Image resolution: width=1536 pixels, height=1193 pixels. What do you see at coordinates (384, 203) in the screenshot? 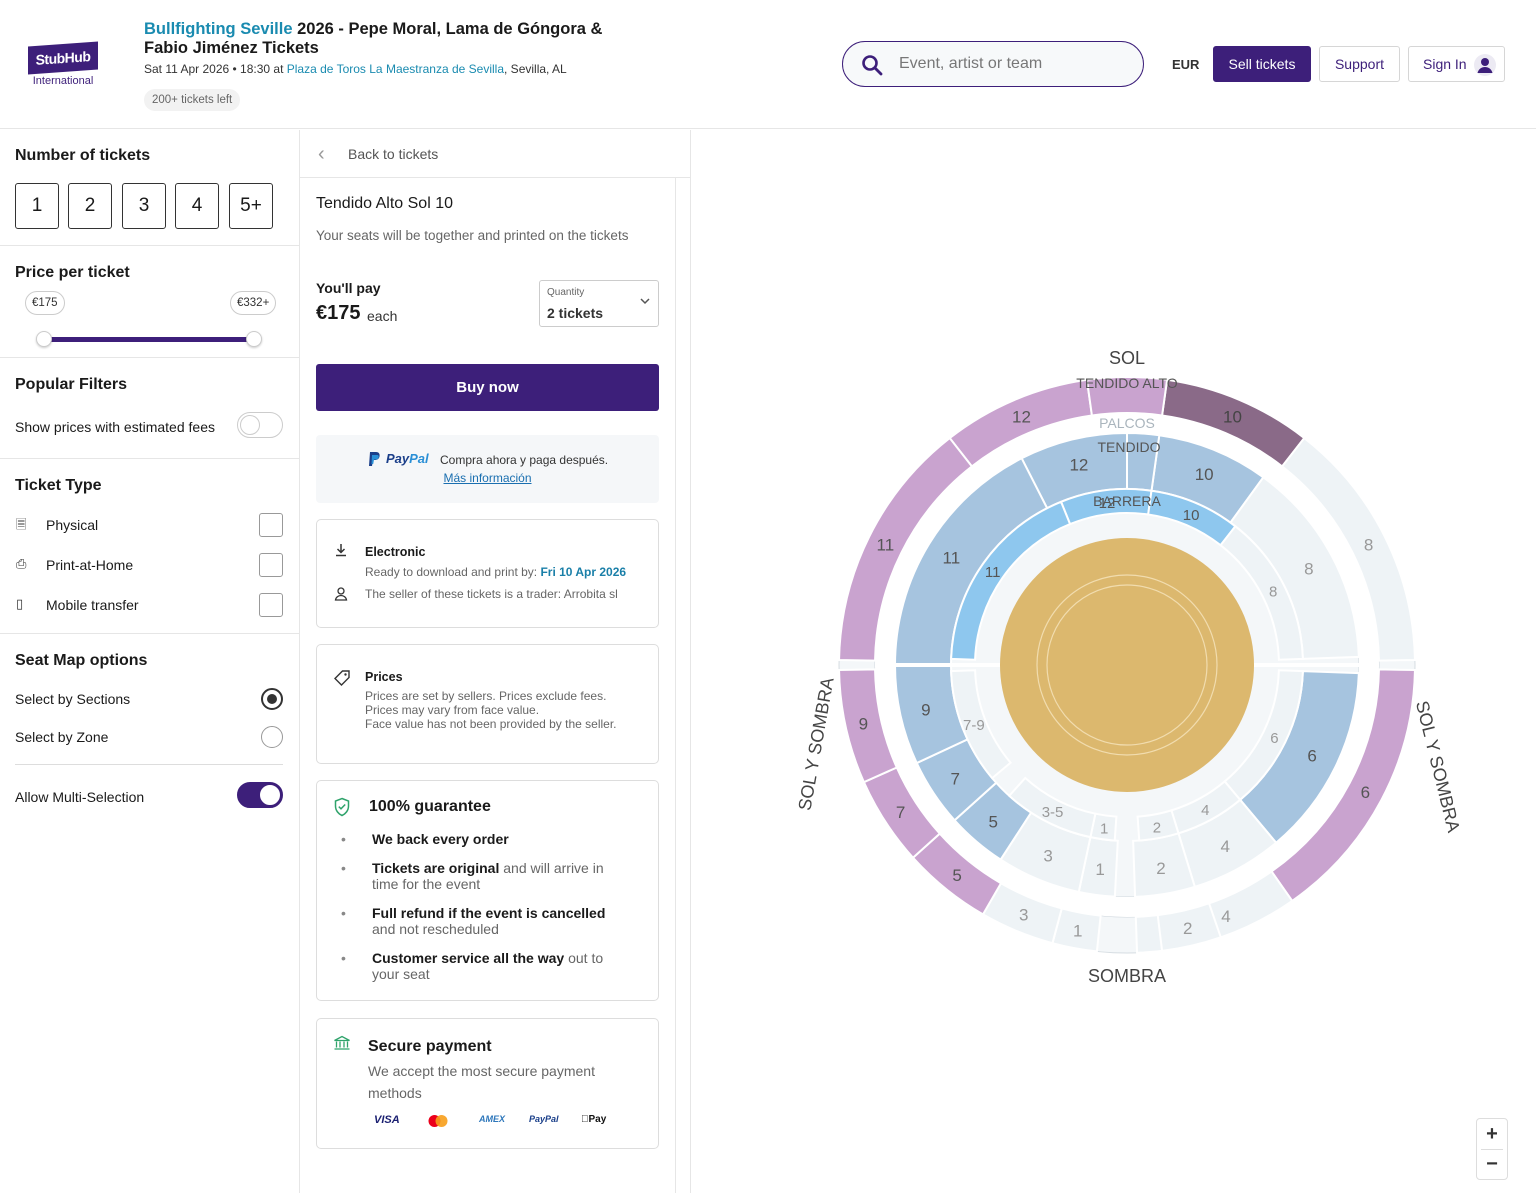
I see `section-name: Tendido Alto Sol 10` at bounding box center [384, 203].